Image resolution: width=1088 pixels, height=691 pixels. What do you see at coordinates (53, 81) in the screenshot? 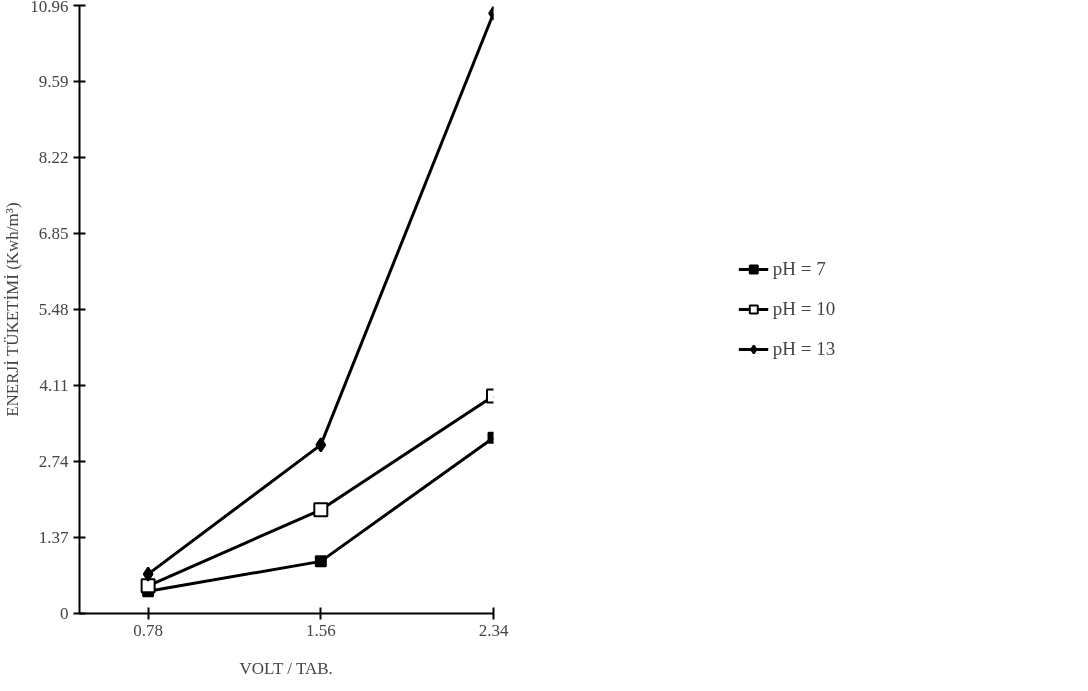
I see `y-tick-label: 9.59` at bounding box center [53, 81].